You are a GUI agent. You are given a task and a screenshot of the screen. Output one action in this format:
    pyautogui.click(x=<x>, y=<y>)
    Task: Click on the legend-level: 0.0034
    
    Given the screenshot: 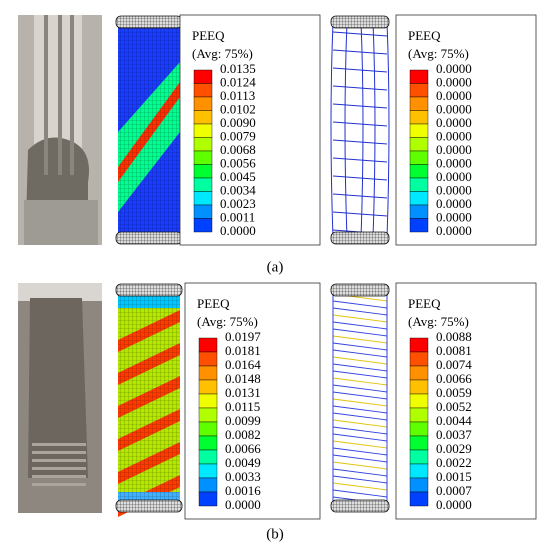 What is the action you would take?
    pyautogui.click(x=238, y=189)
    